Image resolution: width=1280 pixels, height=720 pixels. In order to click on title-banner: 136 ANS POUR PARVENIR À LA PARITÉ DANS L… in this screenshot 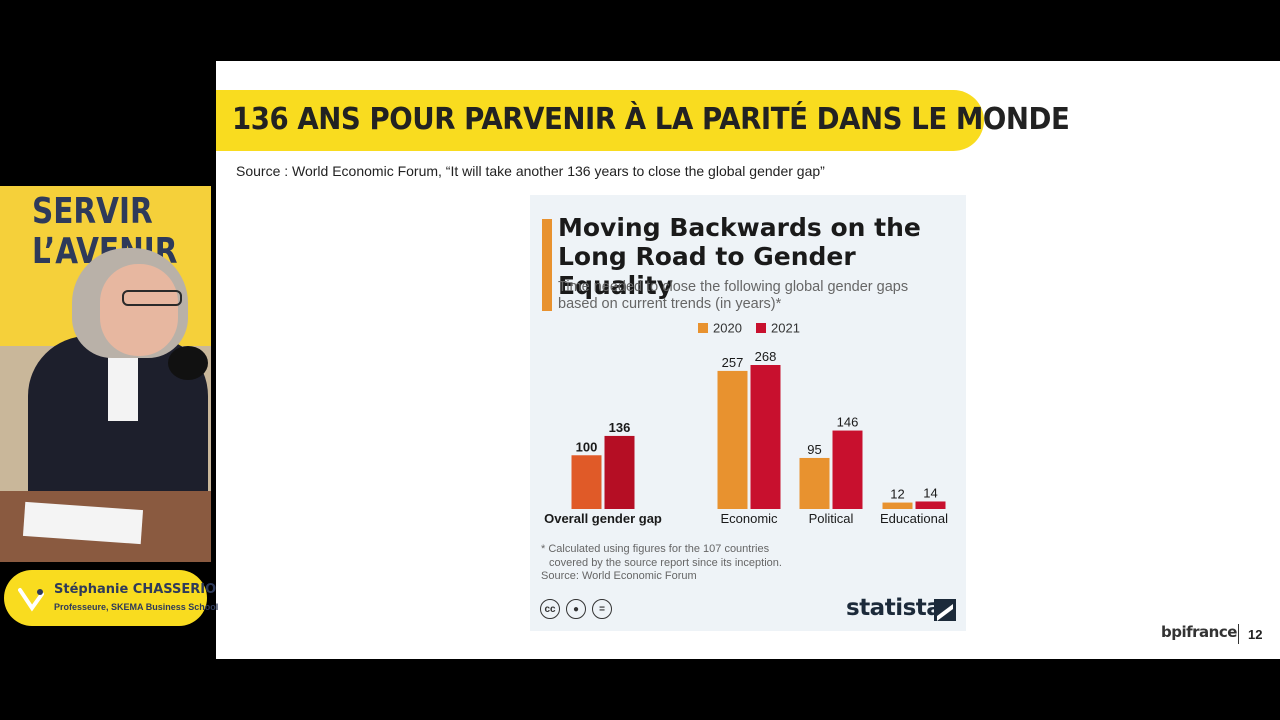, I will do `click(643, 120)`.